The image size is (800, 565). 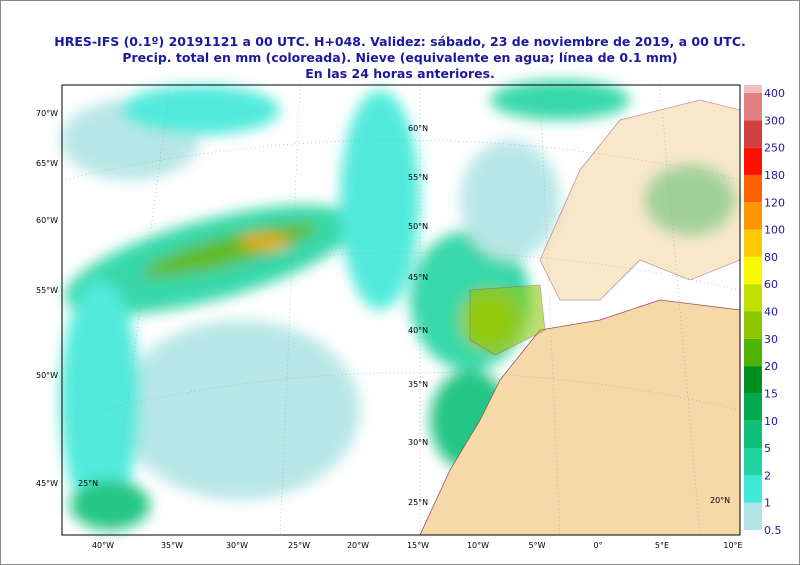 I want to click on longitude-label: 25°W, so click(x=299, y=545).